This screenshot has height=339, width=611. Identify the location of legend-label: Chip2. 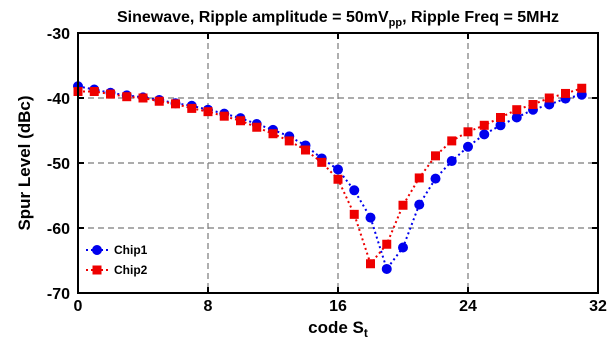
(131, 270).